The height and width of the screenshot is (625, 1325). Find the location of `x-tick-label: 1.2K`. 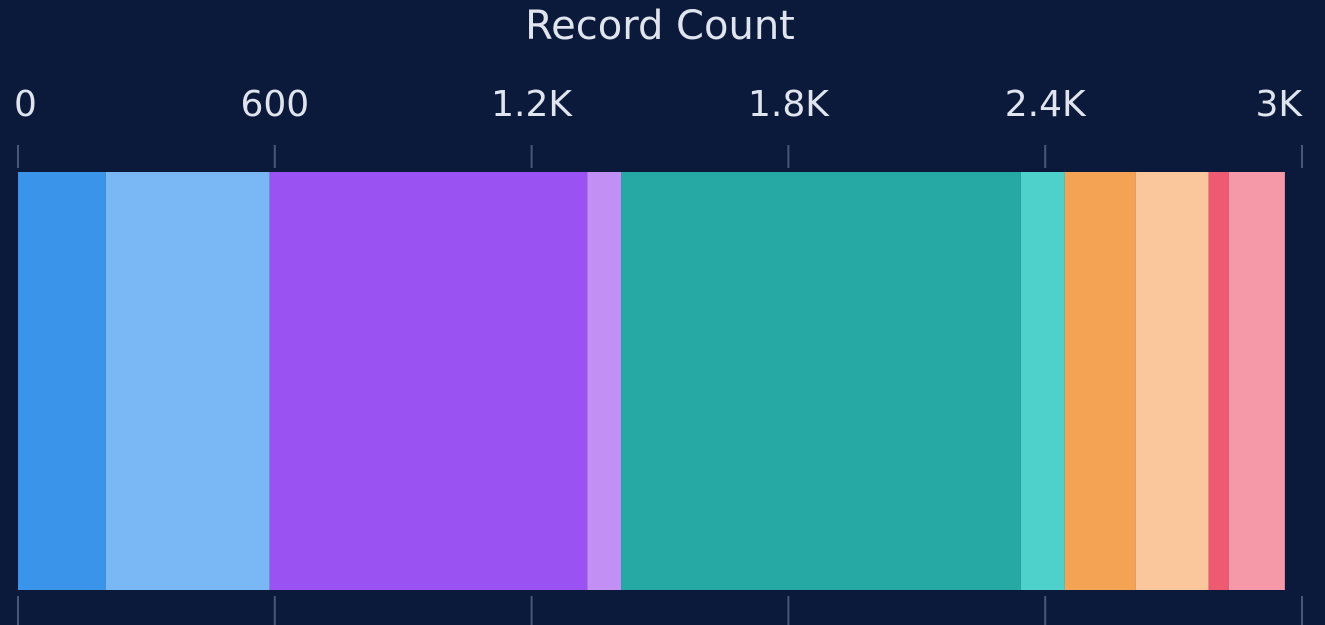

x-tick-label: 1.2K is located at coordinates (532, 104).